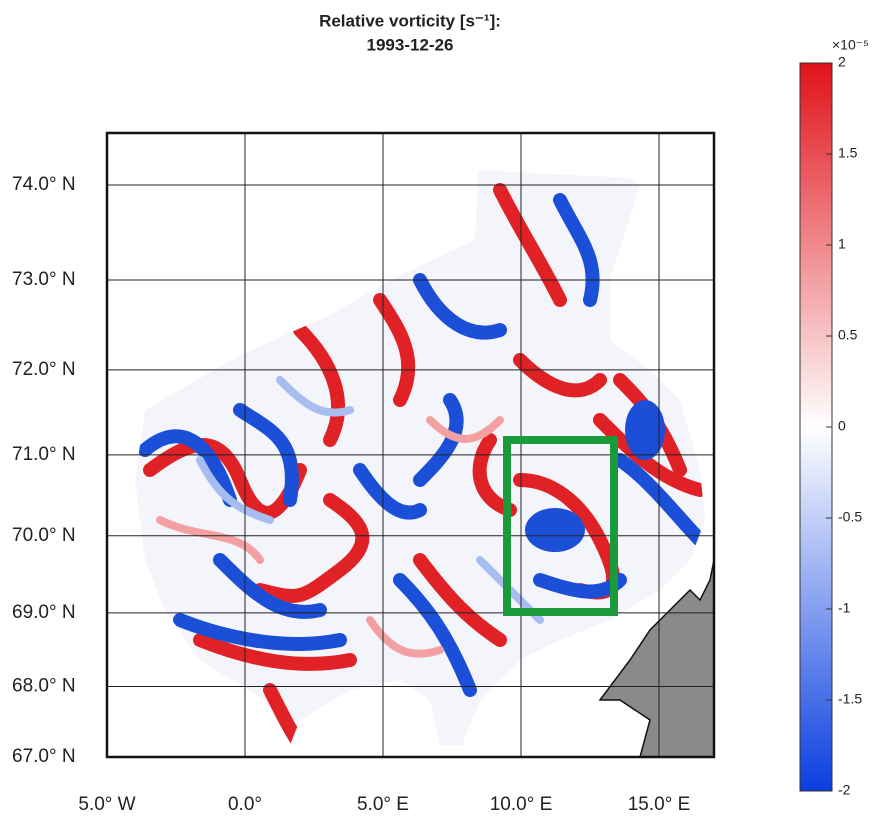 The image size is (884, 823). What do you see at coordinates (842, 62) in the screenshot?
I see `colorbar-tick-label: 2` at bounding box center [842, 62].